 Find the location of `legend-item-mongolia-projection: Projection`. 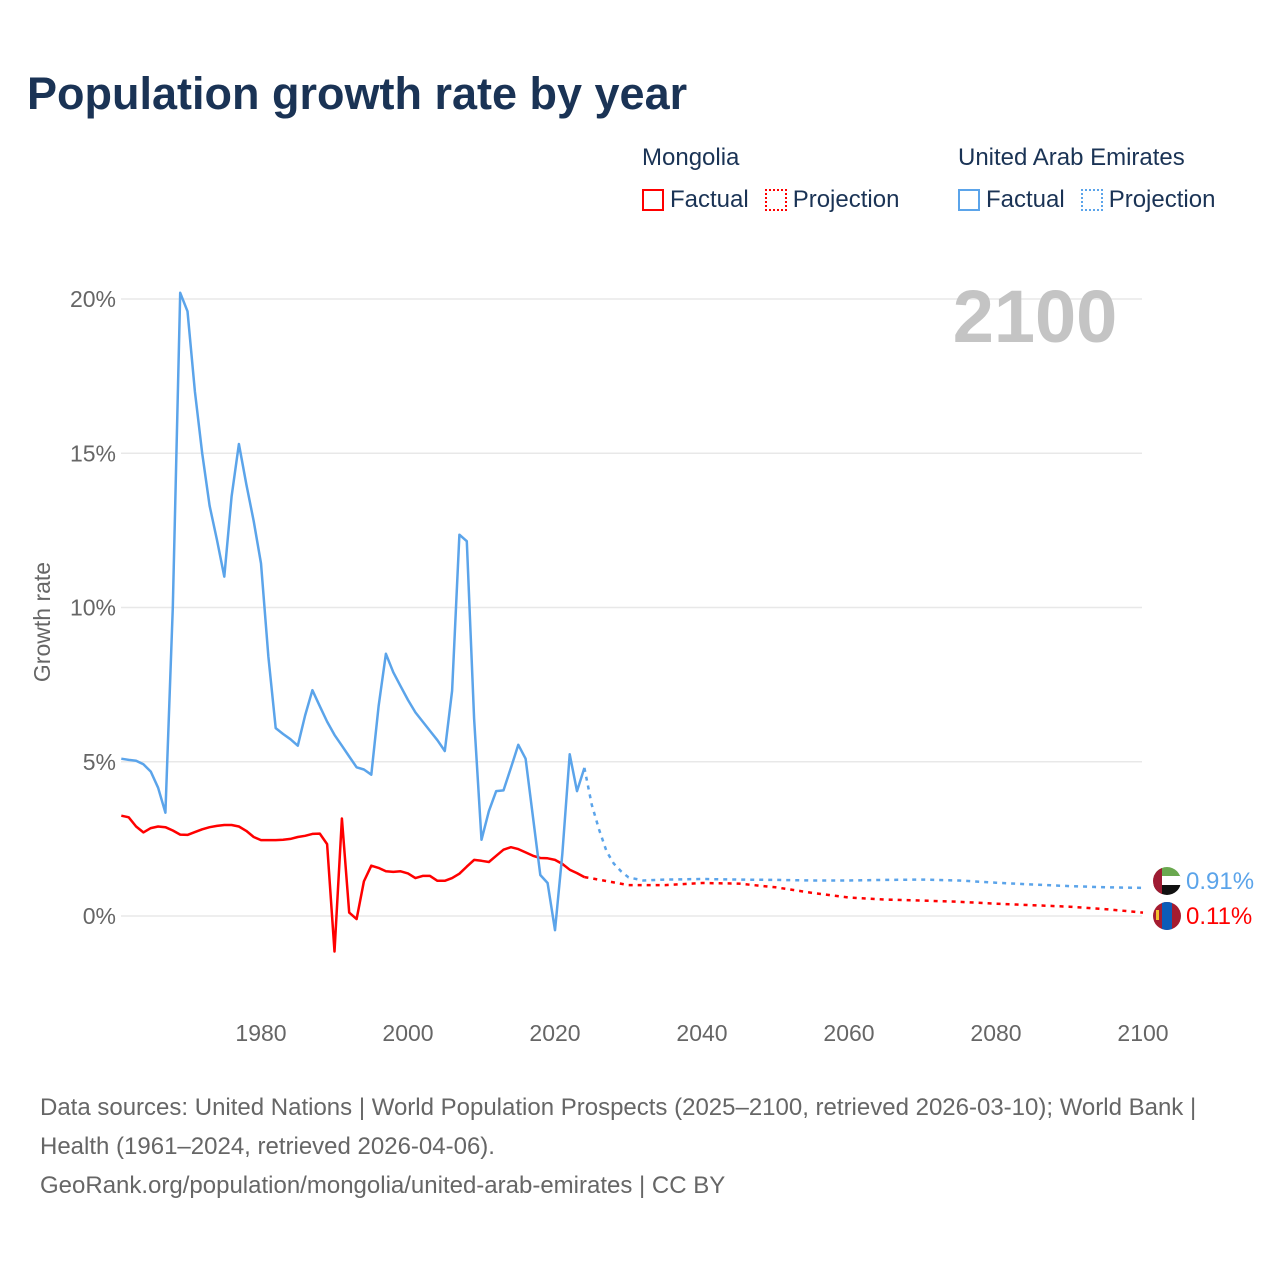

legend-item-mongolia-projection: Projection is located at coordinates (832, 200).